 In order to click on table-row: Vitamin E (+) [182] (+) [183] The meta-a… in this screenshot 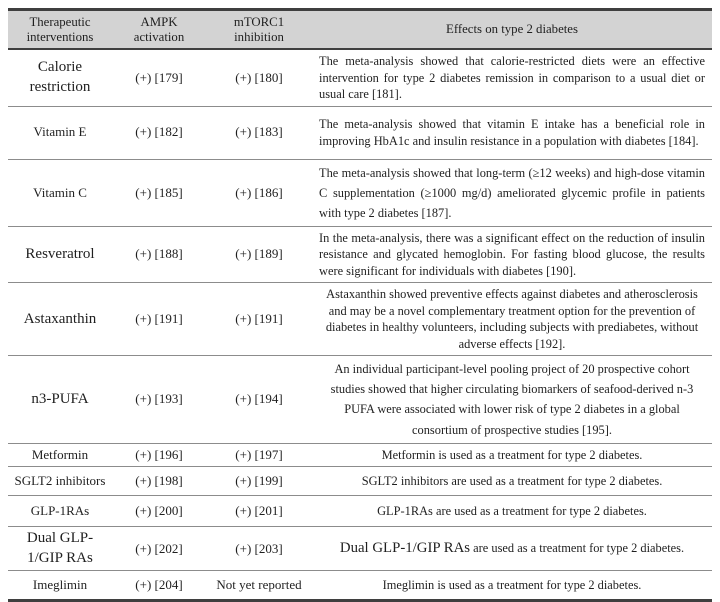, I will do `click(360, 133)`.